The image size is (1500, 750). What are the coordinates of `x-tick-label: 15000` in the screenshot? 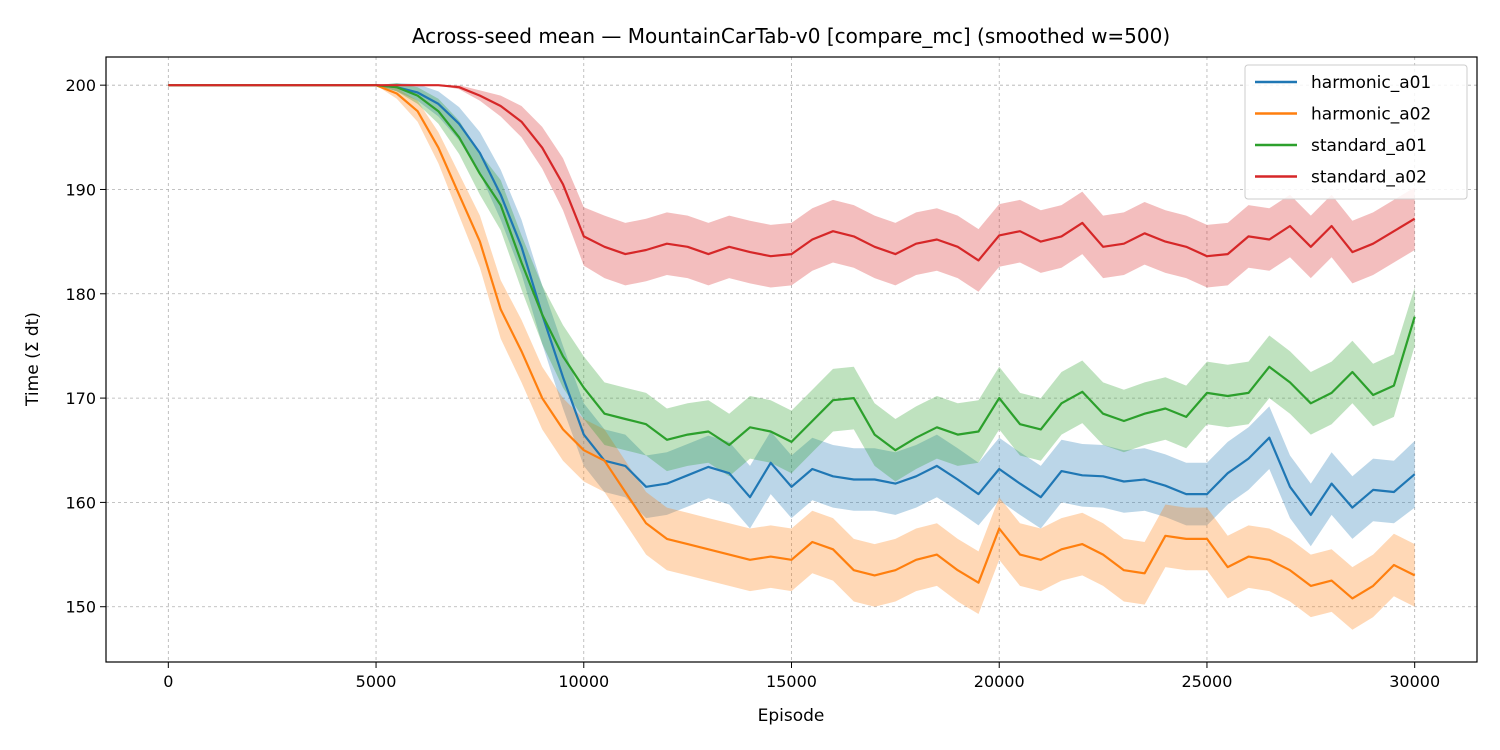 It's located at (791, 681).